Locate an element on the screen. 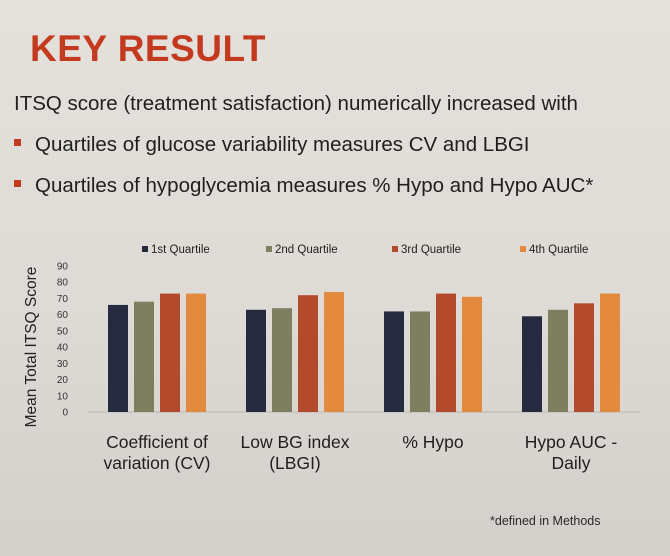 The height and width of the screenshot is (556, 670). x-category-label: Low BG index is located at coordinates (295, 442).